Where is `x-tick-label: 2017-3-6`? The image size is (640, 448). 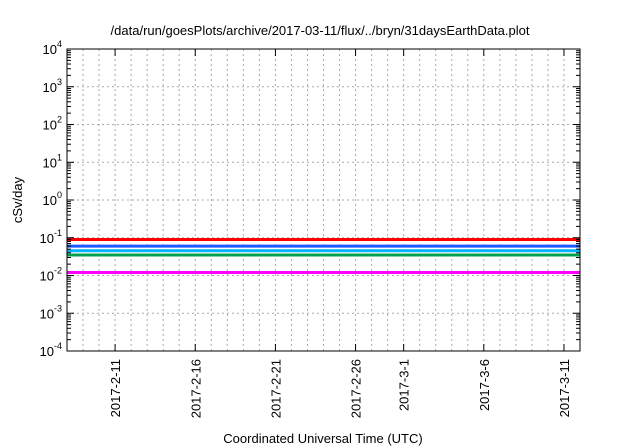 x-tick-label: 2017-3-6 is located at coordinates (484, 385).